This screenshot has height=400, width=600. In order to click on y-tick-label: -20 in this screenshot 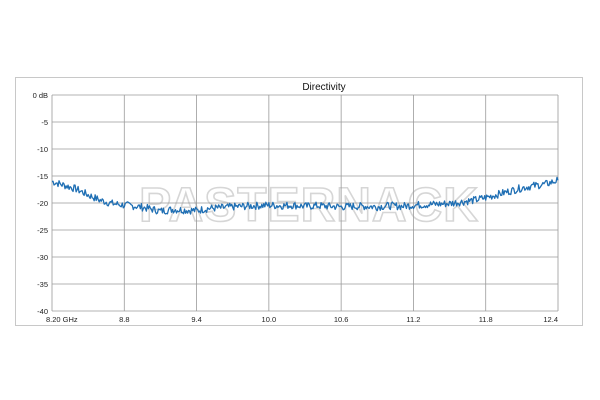, I will do `click(42, 203)`.